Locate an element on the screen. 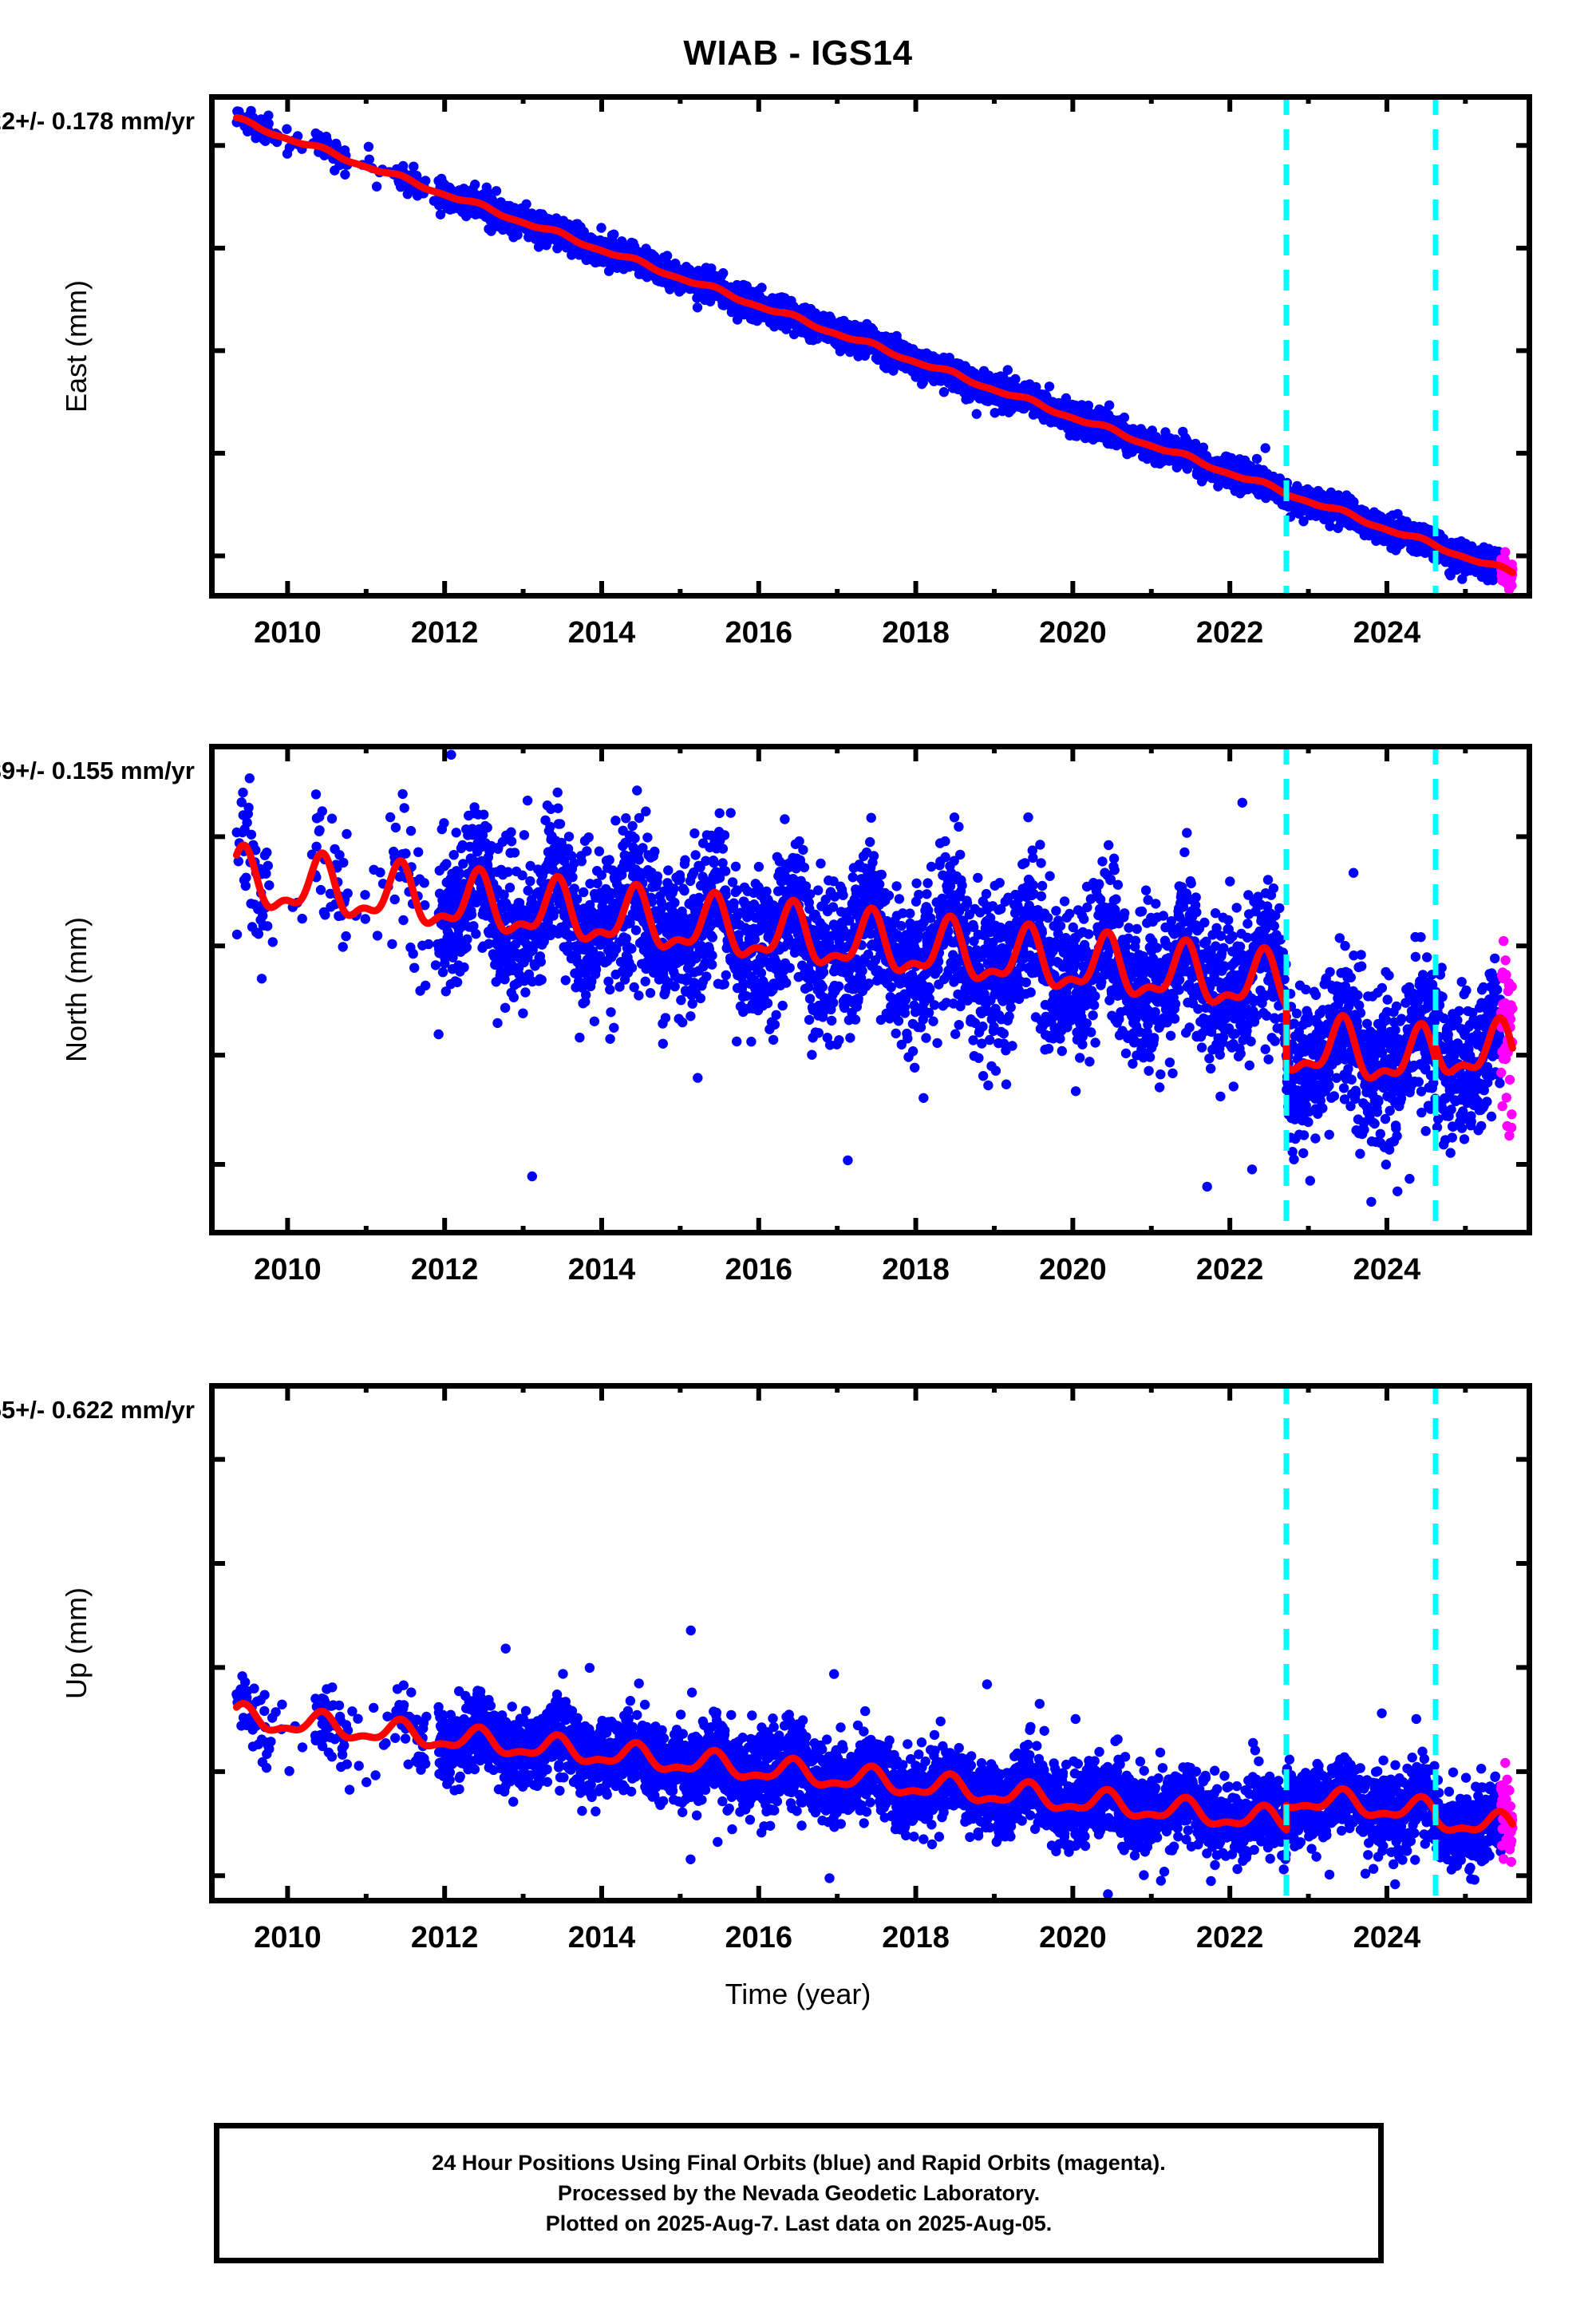 This screenshot has width=1596, height=2316. rate-annotation-up: -2.255+/- 0.622 mm/yr is located at coordinates (97, 1410).